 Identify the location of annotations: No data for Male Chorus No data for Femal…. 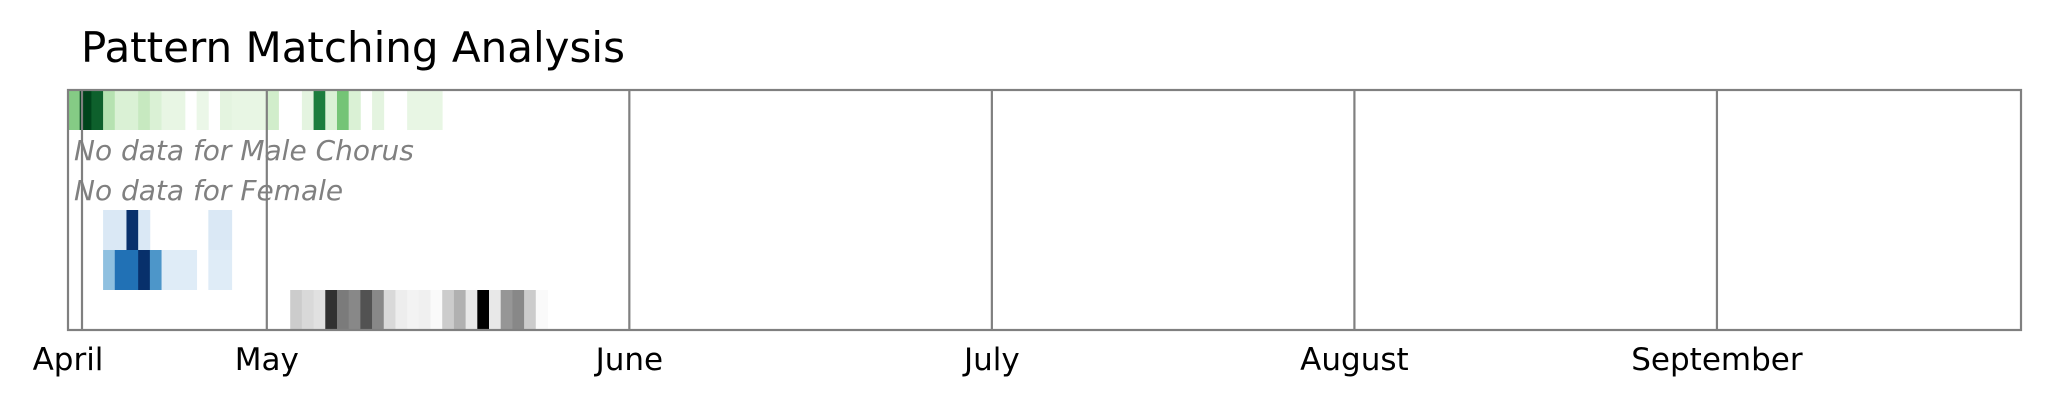
(244, 170).